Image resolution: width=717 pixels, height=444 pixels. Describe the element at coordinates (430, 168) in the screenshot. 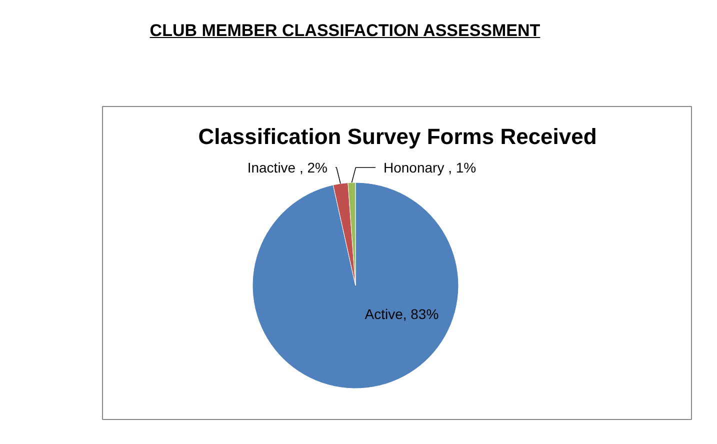

I see `slice-label: Hononary , 1%` at that location.